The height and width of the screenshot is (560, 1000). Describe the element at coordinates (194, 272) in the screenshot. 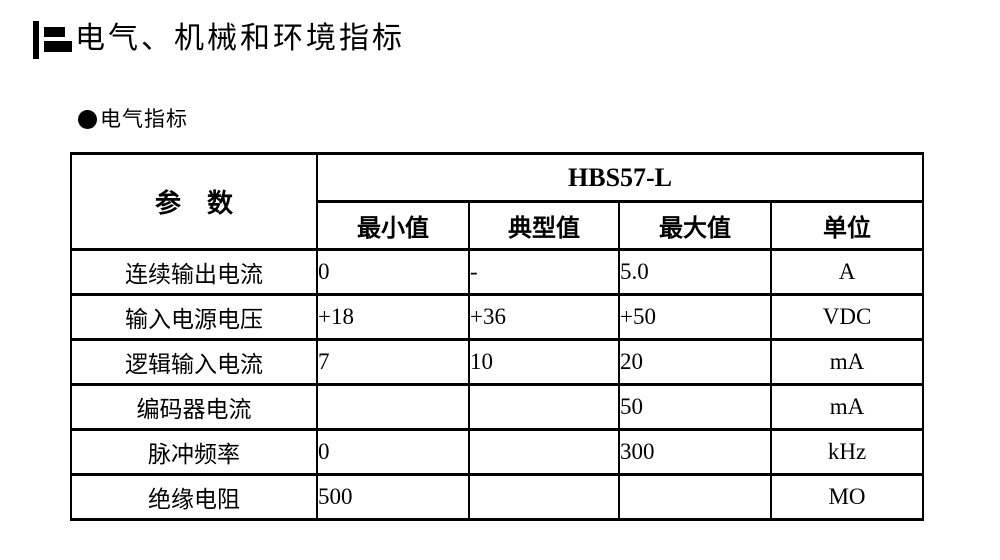

I see `param-cell: 连续输出电流` at that location.